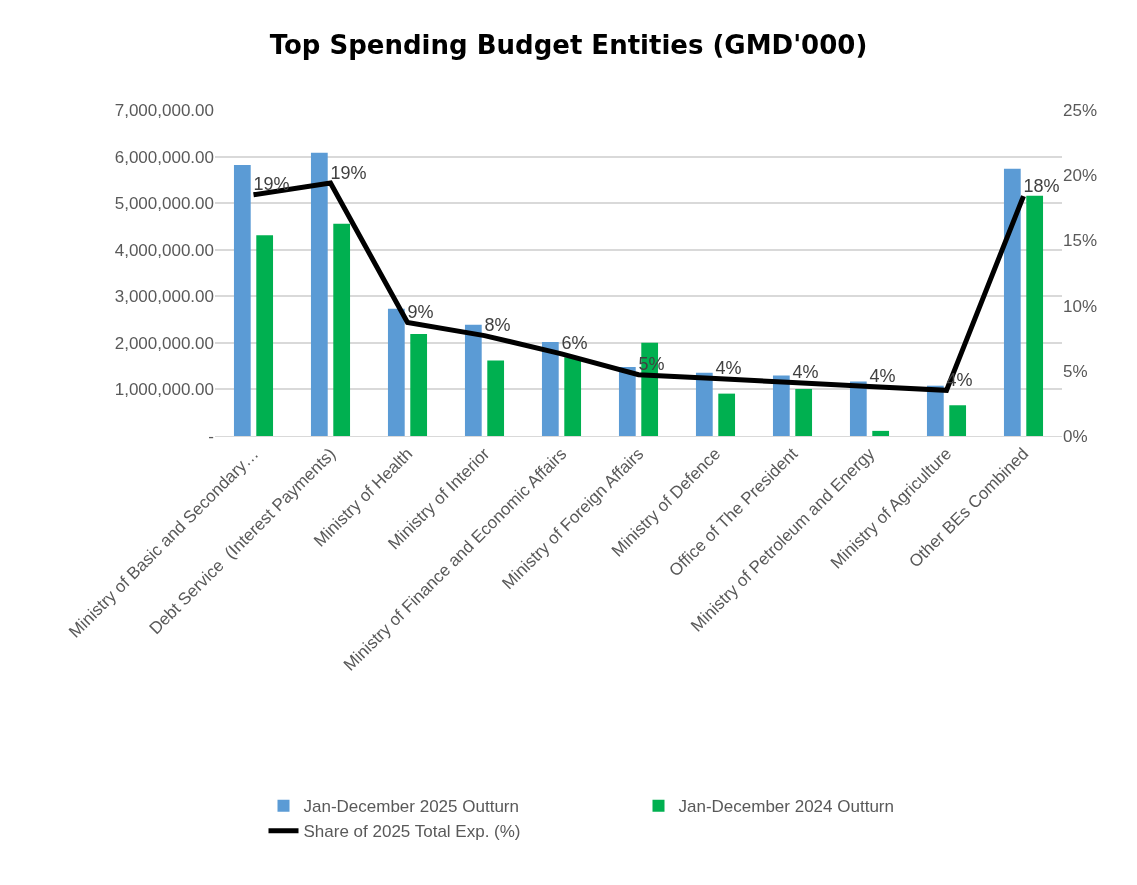  What do you see at coordinates (164, 297) in the screenshot?
I see `y-tick-label: 3,000,000.00` at bounding box center [164, 297].